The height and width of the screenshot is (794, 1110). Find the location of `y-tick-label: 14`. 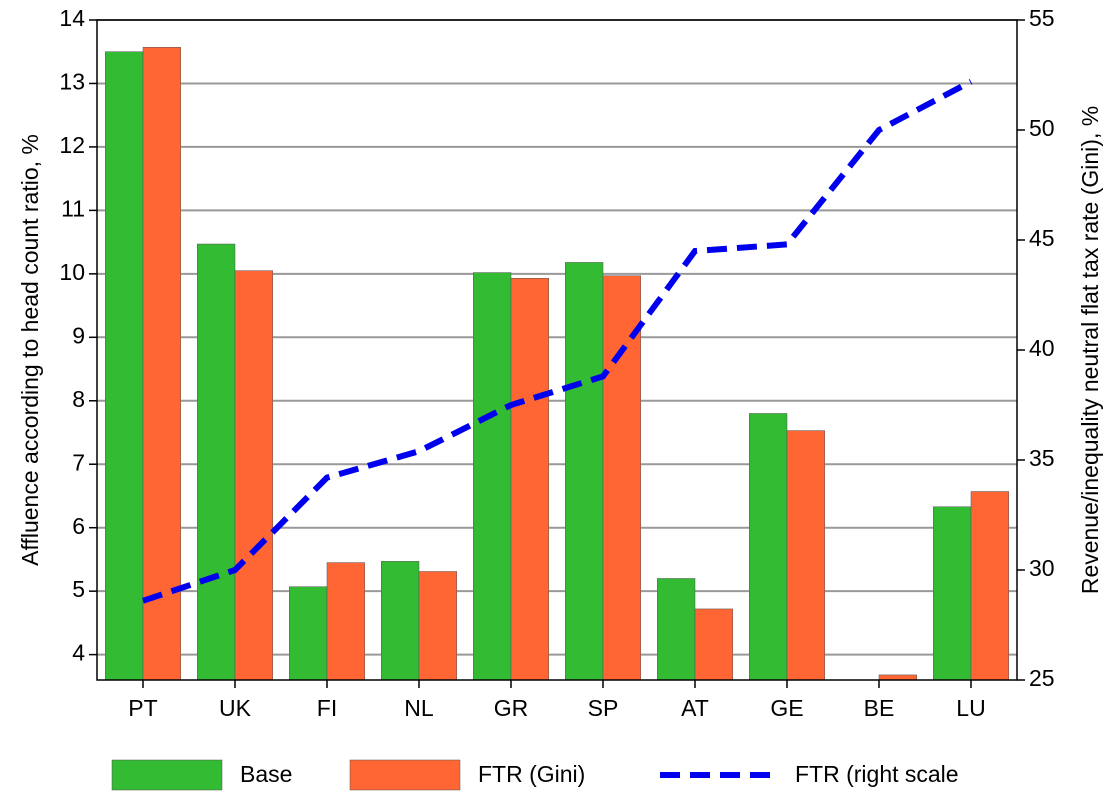

y-tick-label: 14 is located at coordinates (72, 18).